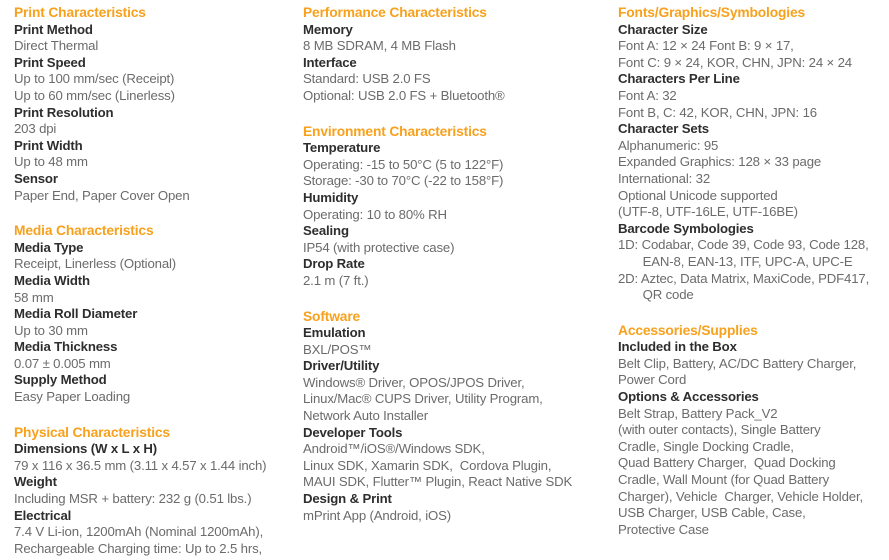 This screenshot has height=560, width=889. I want to click on spec-value-line: Font B, C: 42, KOR, CHN, JPN: 16, so click(717, 112).